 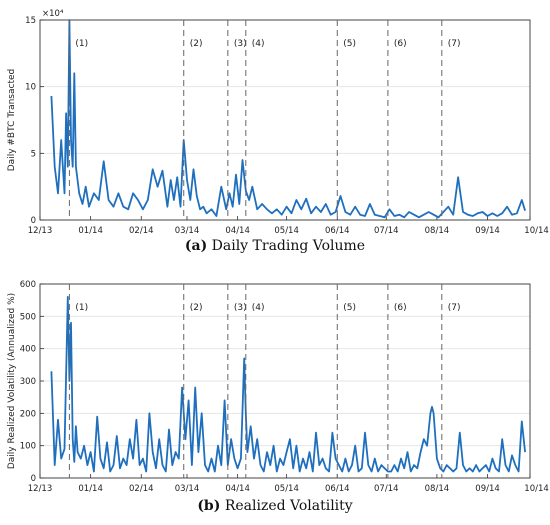 What do you see at coordinates (209, 506) in the screenshot?
I see `caption-b-letter: (b)` at bounding box center [209, 506].